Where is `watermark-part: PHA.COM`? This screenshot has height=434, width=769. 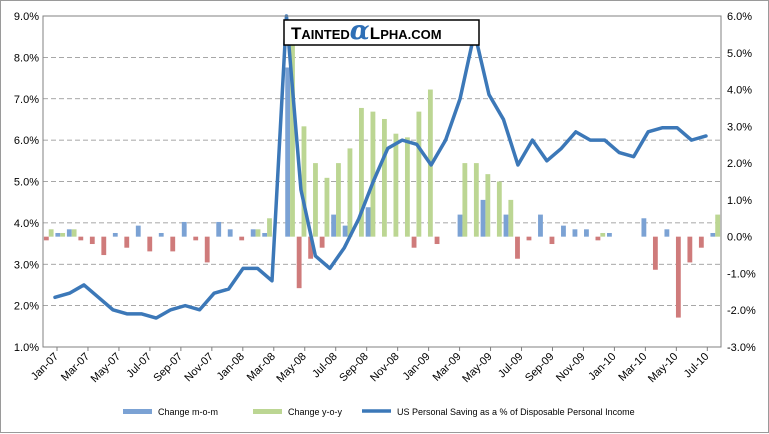 watermark-part: PHA.COM is located at coordinates (410, 34).